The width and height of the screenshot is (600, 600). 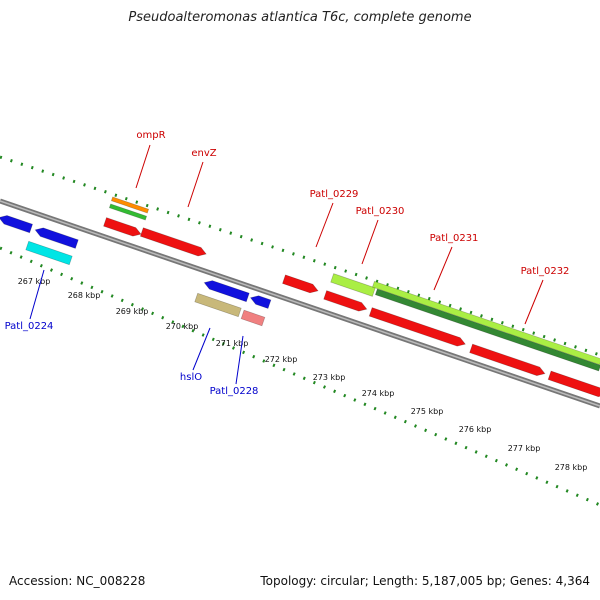 I want to click on gene-label: Patl_0230, so click(x=380, y=211).